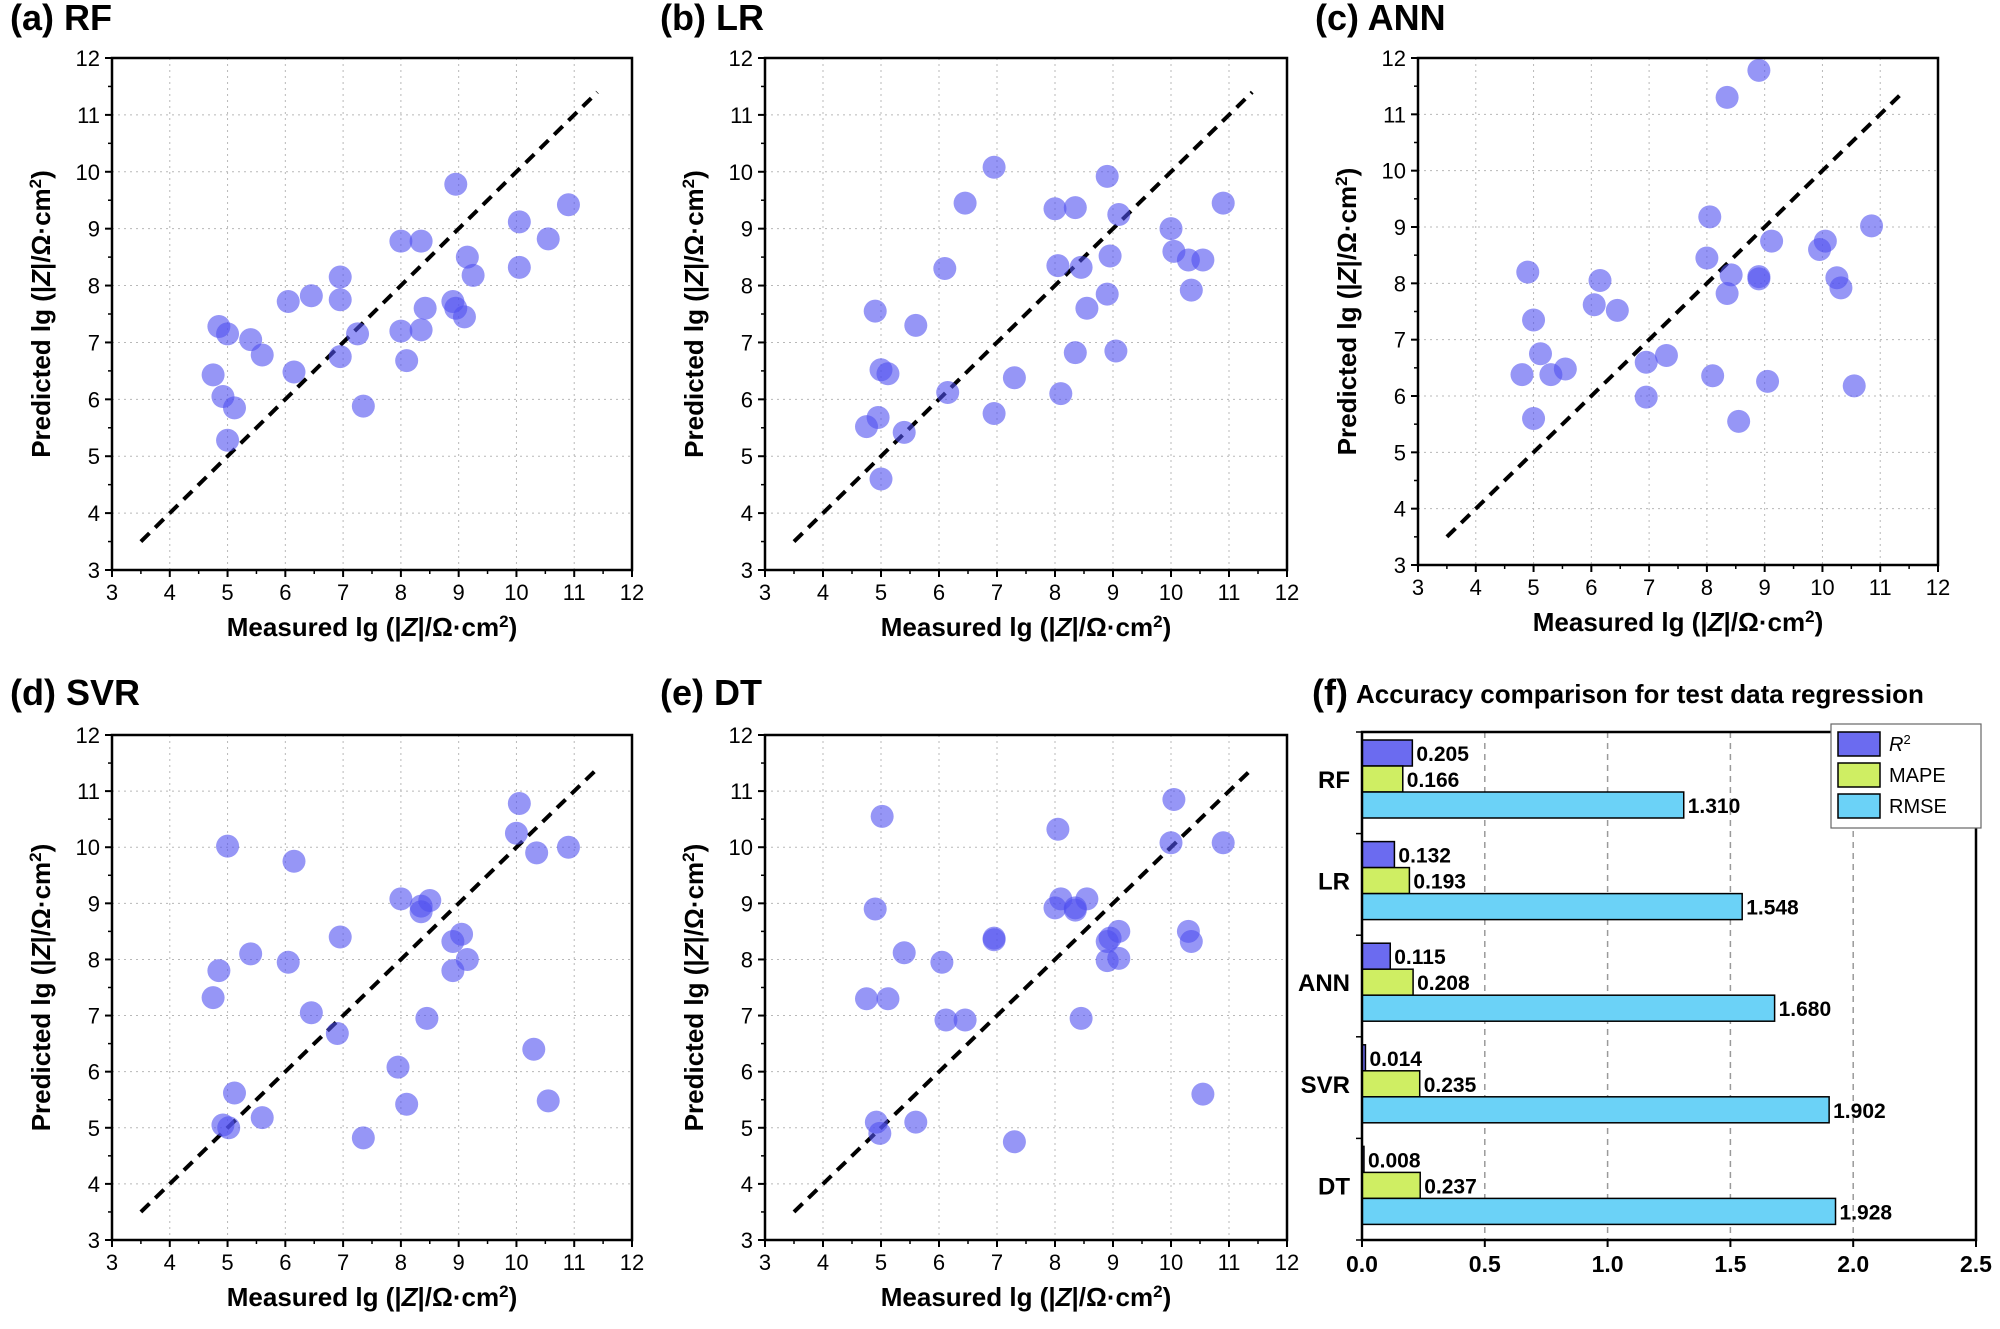  What do you see at coordinates (1552, 906) in the screenshot?
I see `bar-rmse-lr` at bounding box center [1552, 906].